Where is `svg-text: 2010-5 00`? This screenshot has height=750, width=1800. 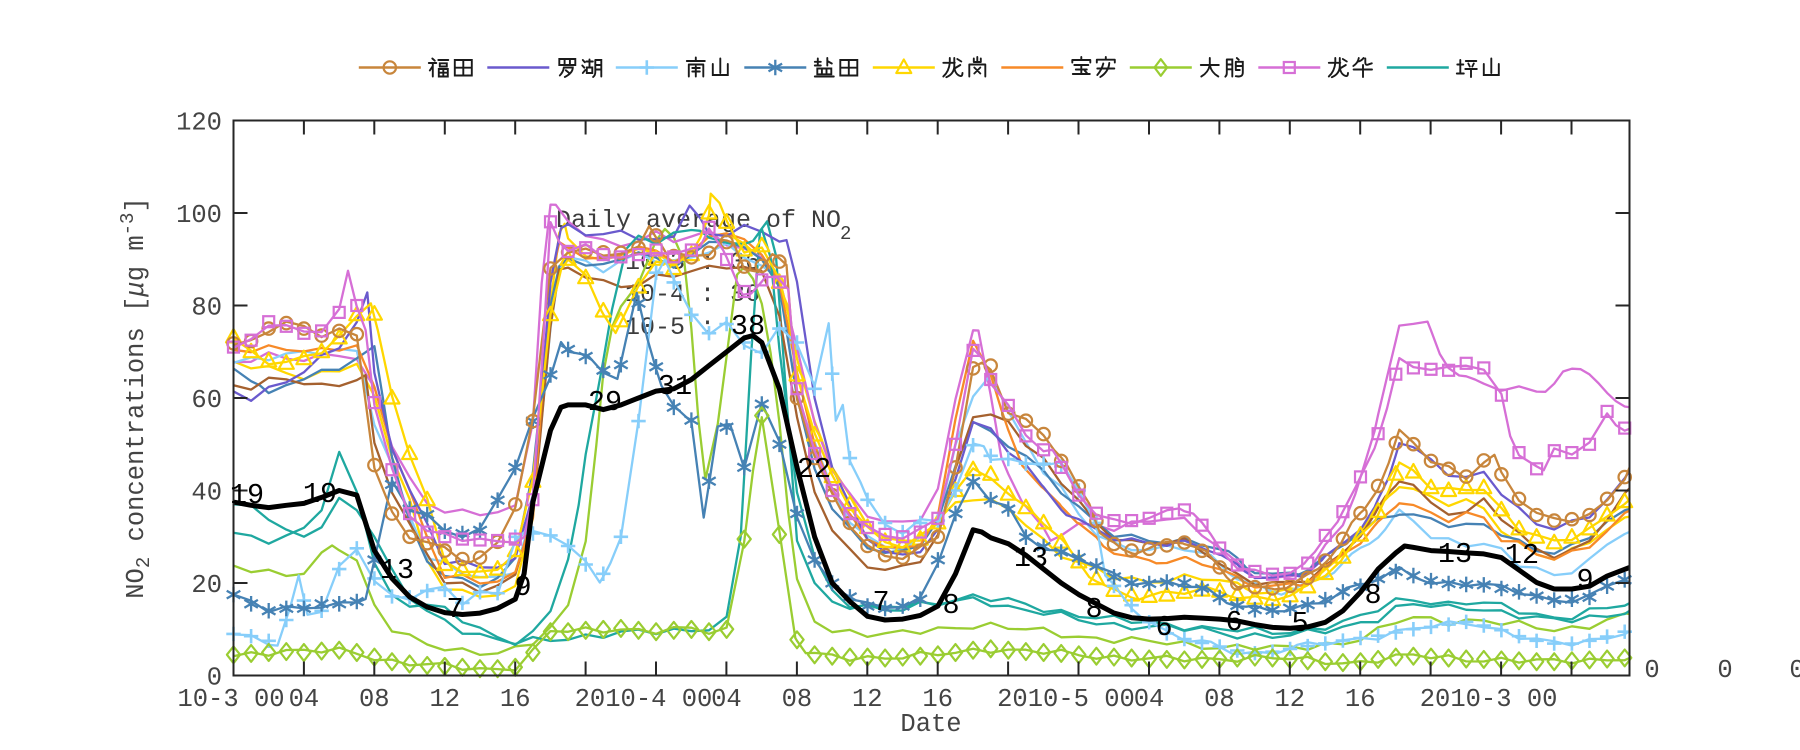 svg-text: 2010-5 00 is located at coordinates (1066, 699).